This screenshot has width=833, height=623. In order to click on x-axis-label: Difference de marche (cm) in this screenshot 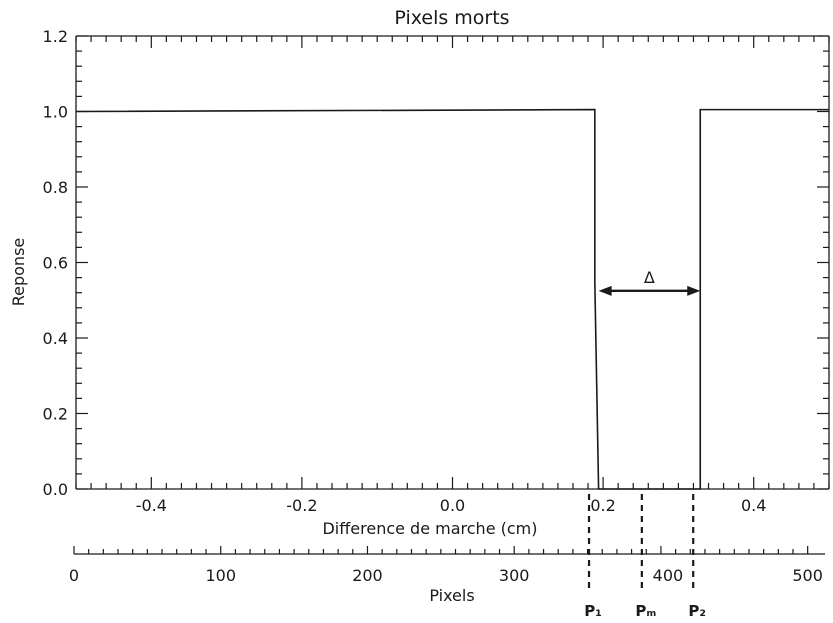, I will do `click(429, 528)`.